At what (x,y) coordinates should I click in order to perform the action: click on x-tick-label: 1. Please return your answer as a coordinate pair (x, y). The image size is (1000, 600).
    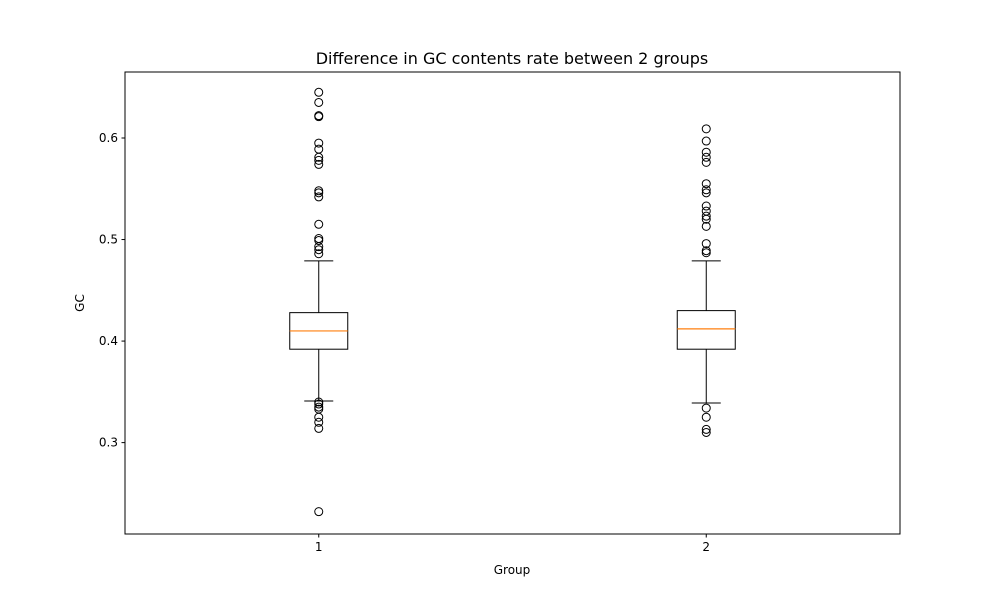
    Looking at the image, I should click on (319, 547).